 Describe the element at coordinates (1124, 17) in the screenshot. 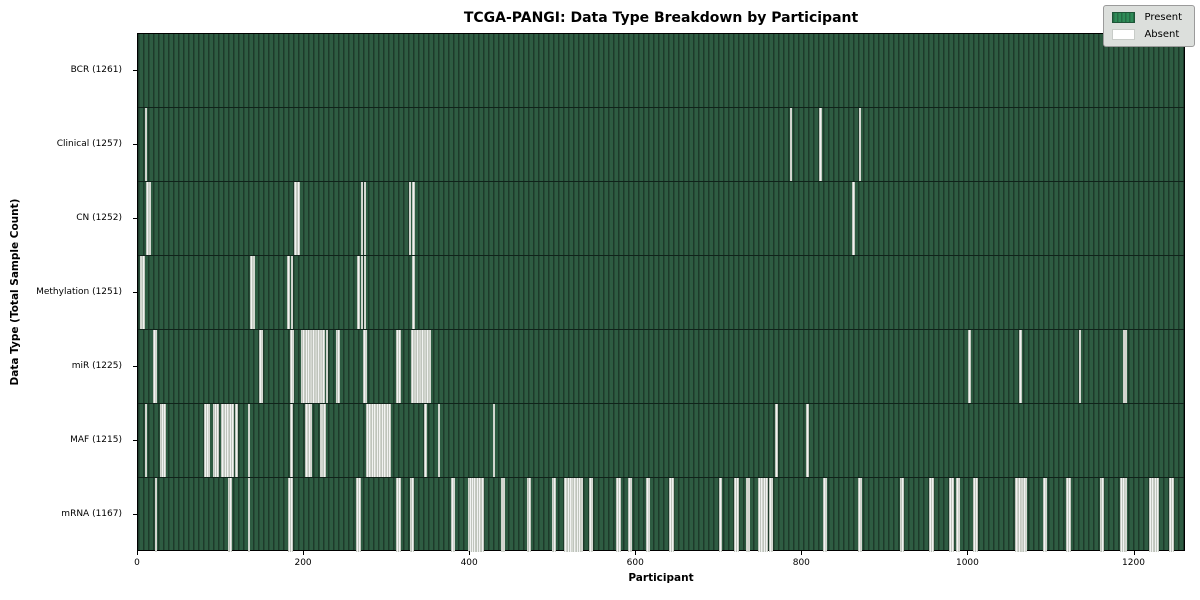

I see `present-swatch-icon` at that location.